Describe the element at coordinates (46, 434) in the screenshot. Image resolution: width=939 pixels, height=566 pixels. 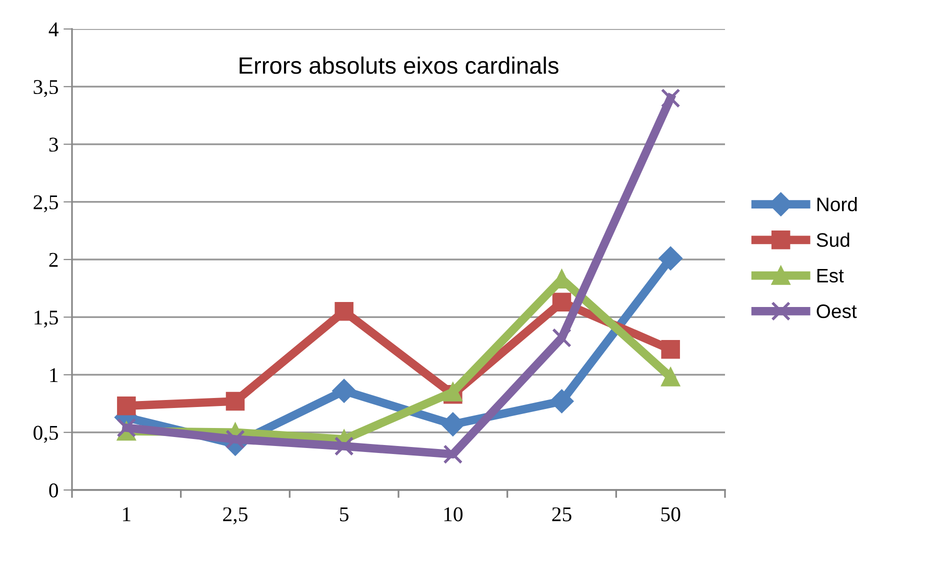
I see `y-tick-label: 0,5` at that location.